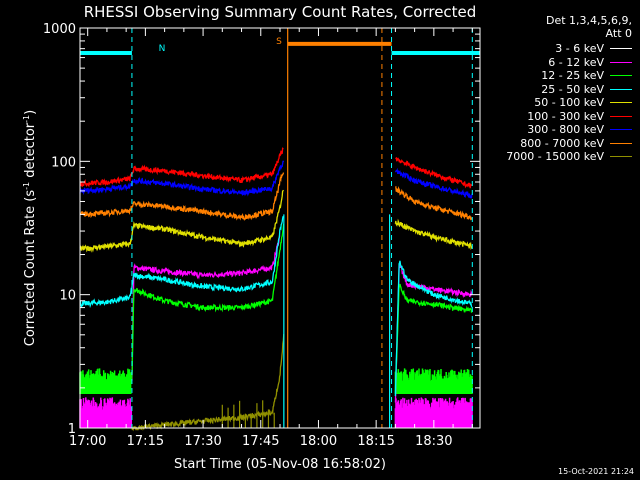  I want to click on legend-label-8: 7000 - 15000 keV, so click(555, 156).